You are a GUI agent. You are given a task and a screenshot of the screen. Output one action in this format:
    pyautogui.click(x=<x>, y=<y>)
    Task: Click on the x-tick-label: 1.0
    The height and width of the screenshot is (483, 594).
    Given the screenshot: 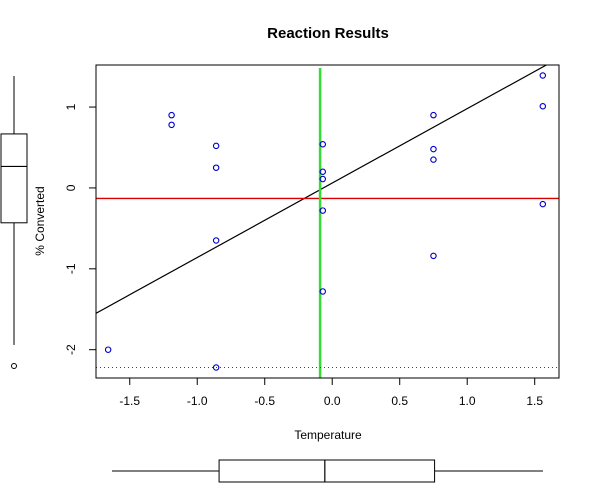 What is the action you would take?
    pyautogui.click(x=467, y=401)
    